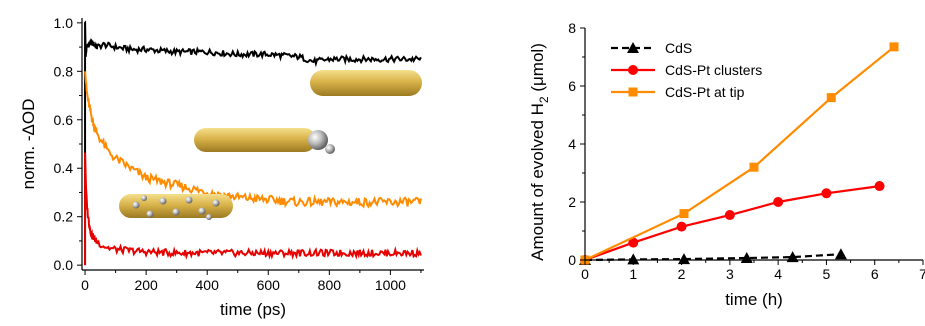  Describe the element at coordinates (572, 28) in the screenshot. I see `y-tick-label: 8` at that location.